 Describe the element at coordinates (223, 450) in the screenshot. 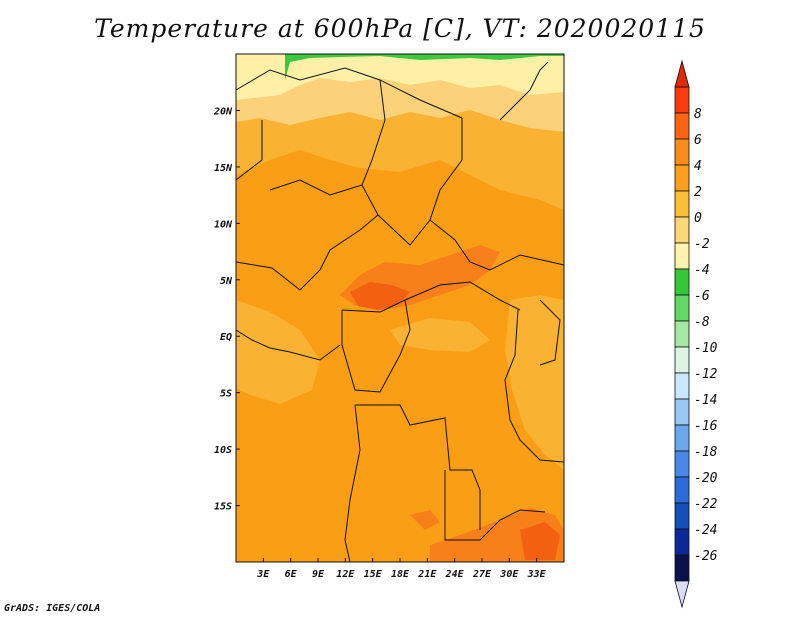

I see `lat-tick-label: 10S` at that location.